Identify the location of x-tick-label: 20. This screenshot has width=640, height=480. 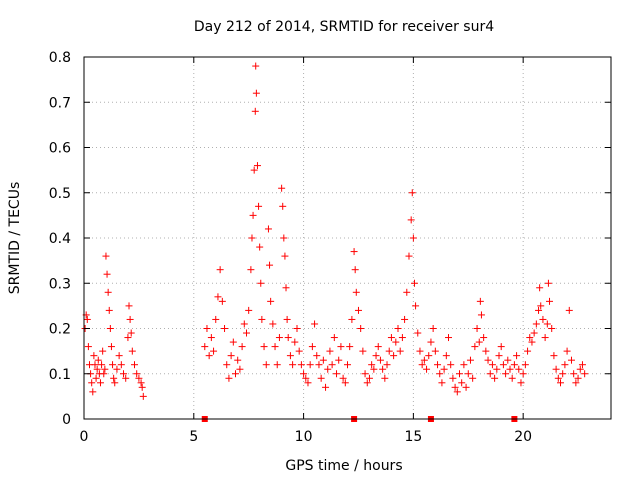
(523, 437).